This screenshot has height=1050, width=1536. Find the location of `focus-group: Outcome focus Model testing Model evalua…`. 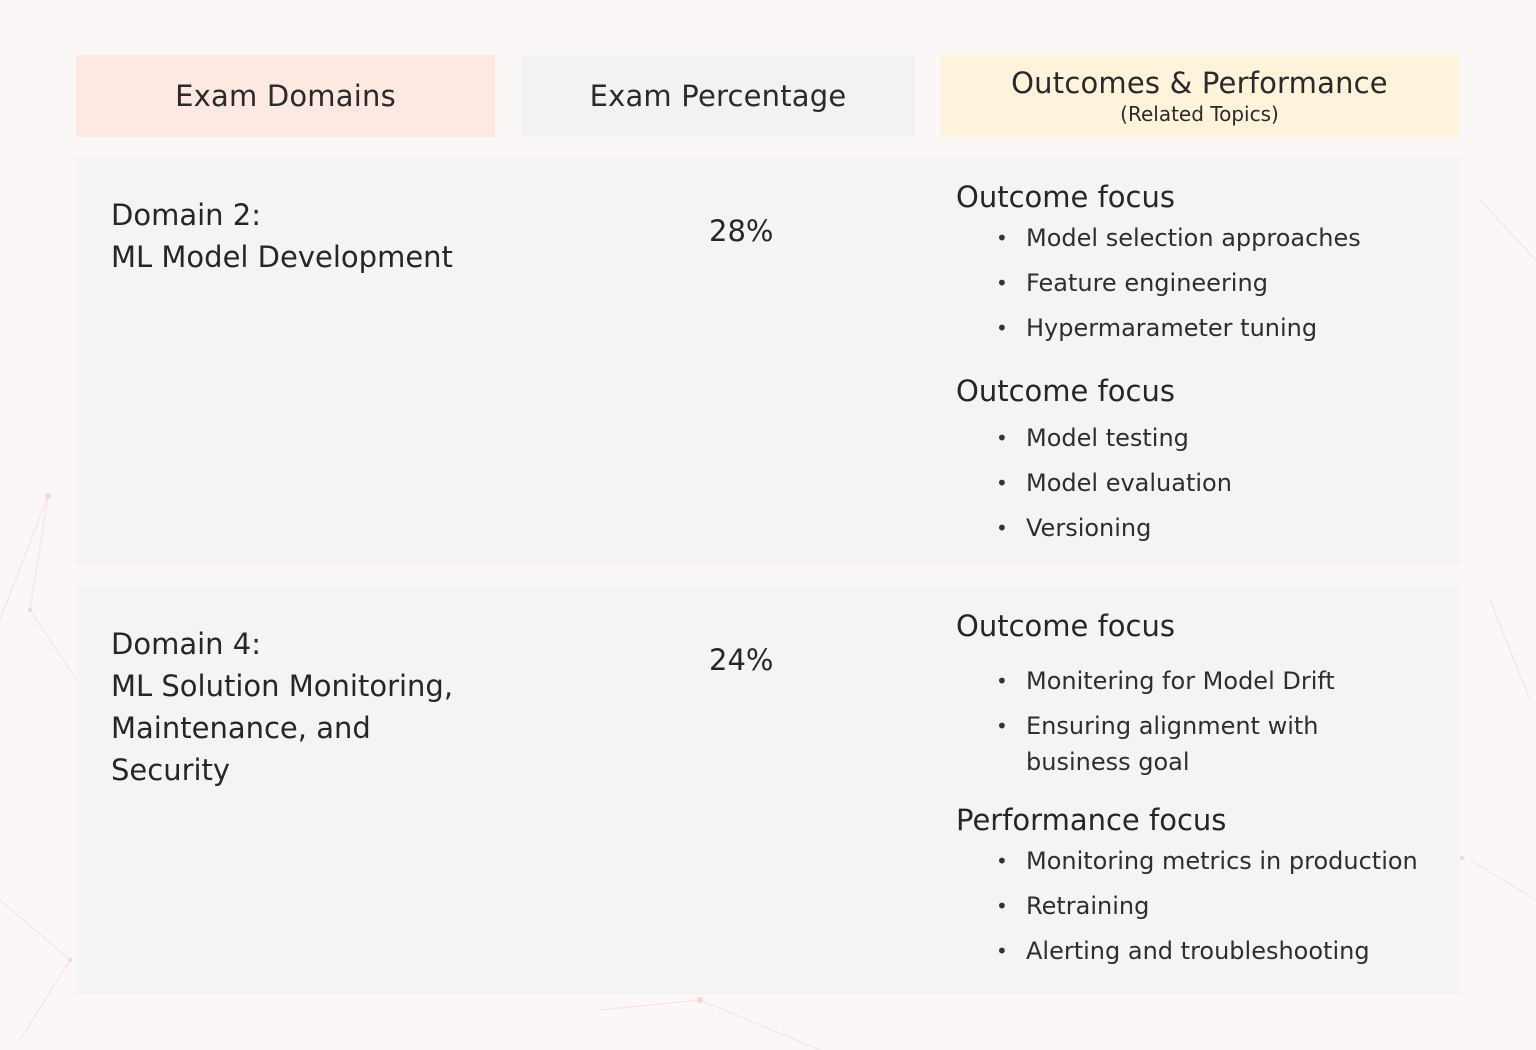

focus-group: Outcome focus Model testing Model evalua… is located at coordinates (1206, 459).